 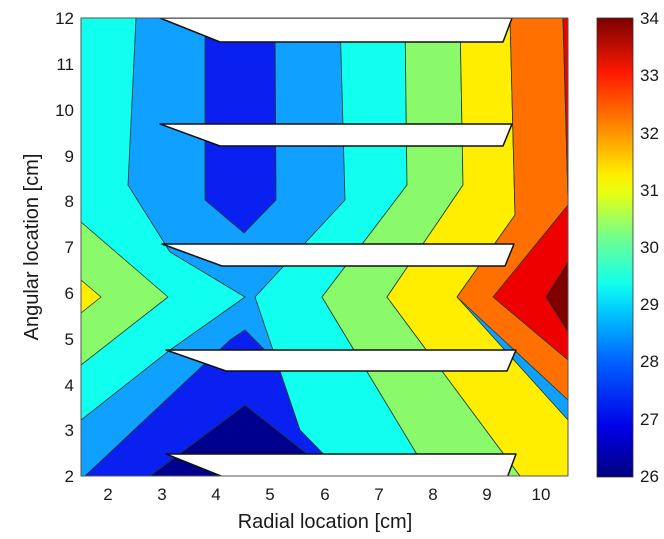 What do you see at coordinates (649, 304) in the screenshot?
I see `svg-text: 29` at bounding box center [649, 304].